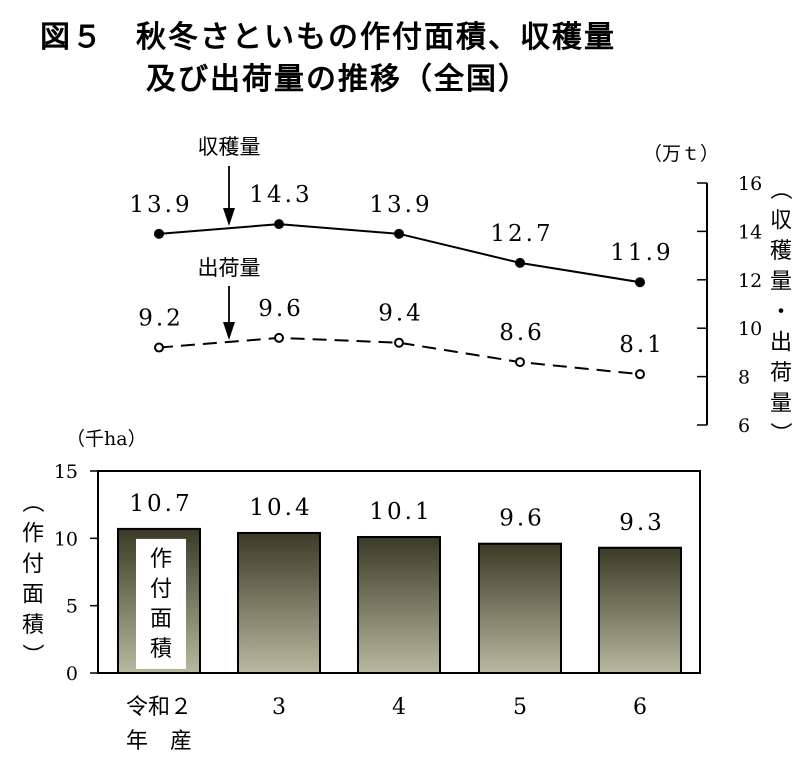 This screenshot has height=759, width=802. I want to click on bar-y-axis-title-char: （, so click(31, 502).